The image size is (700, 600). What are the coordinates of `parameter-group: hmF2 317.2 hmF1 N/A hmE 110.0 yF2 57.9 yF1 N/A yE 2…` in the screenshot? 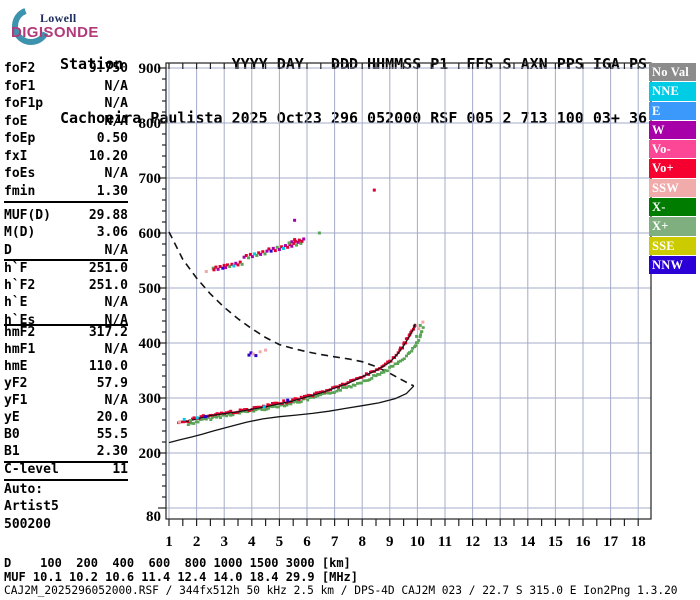 It's located at (66, 392).